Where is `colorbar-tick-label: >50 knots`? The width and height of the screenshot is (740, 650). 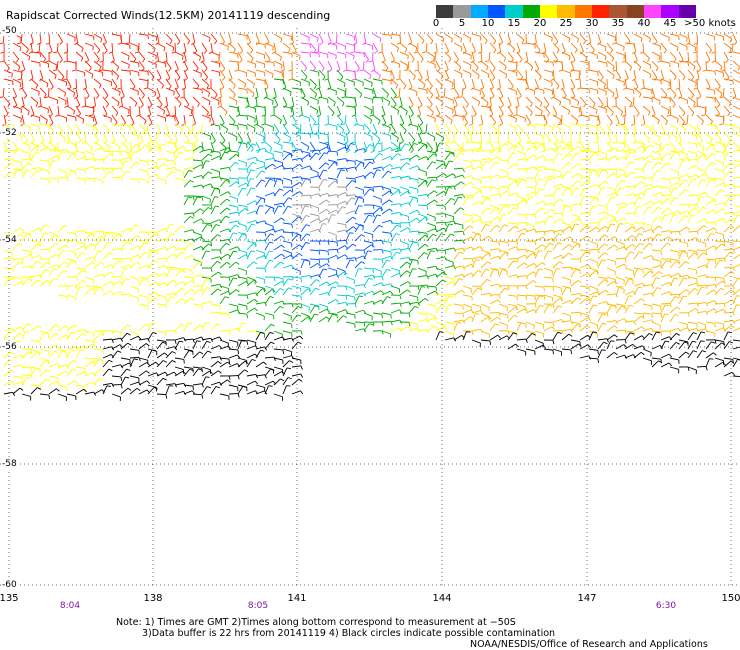 colorbar-tick-label: >50 knots is located at coordinates (710, 23).